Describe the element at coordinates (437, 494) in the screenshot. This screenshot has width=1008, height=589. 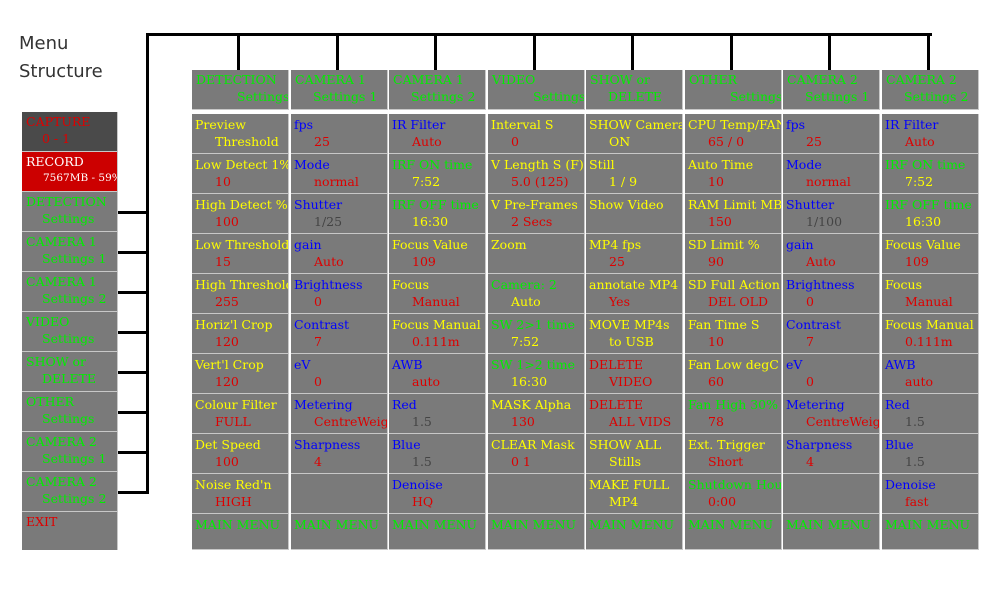
I see `setting-cell: Denoise HQ` at that location.